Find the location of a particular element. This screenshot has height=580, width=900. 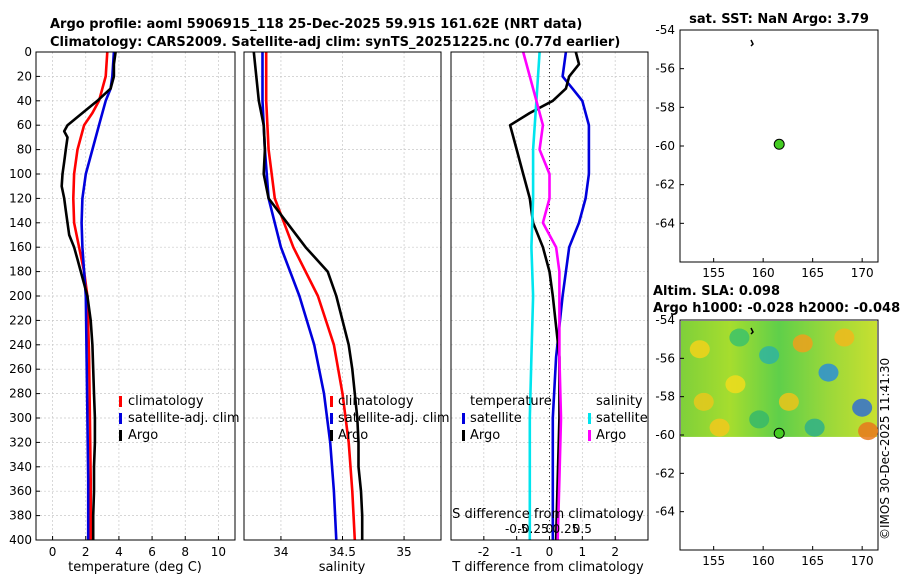

depth-tick-label: 80 is located at coordinates (24, 150).